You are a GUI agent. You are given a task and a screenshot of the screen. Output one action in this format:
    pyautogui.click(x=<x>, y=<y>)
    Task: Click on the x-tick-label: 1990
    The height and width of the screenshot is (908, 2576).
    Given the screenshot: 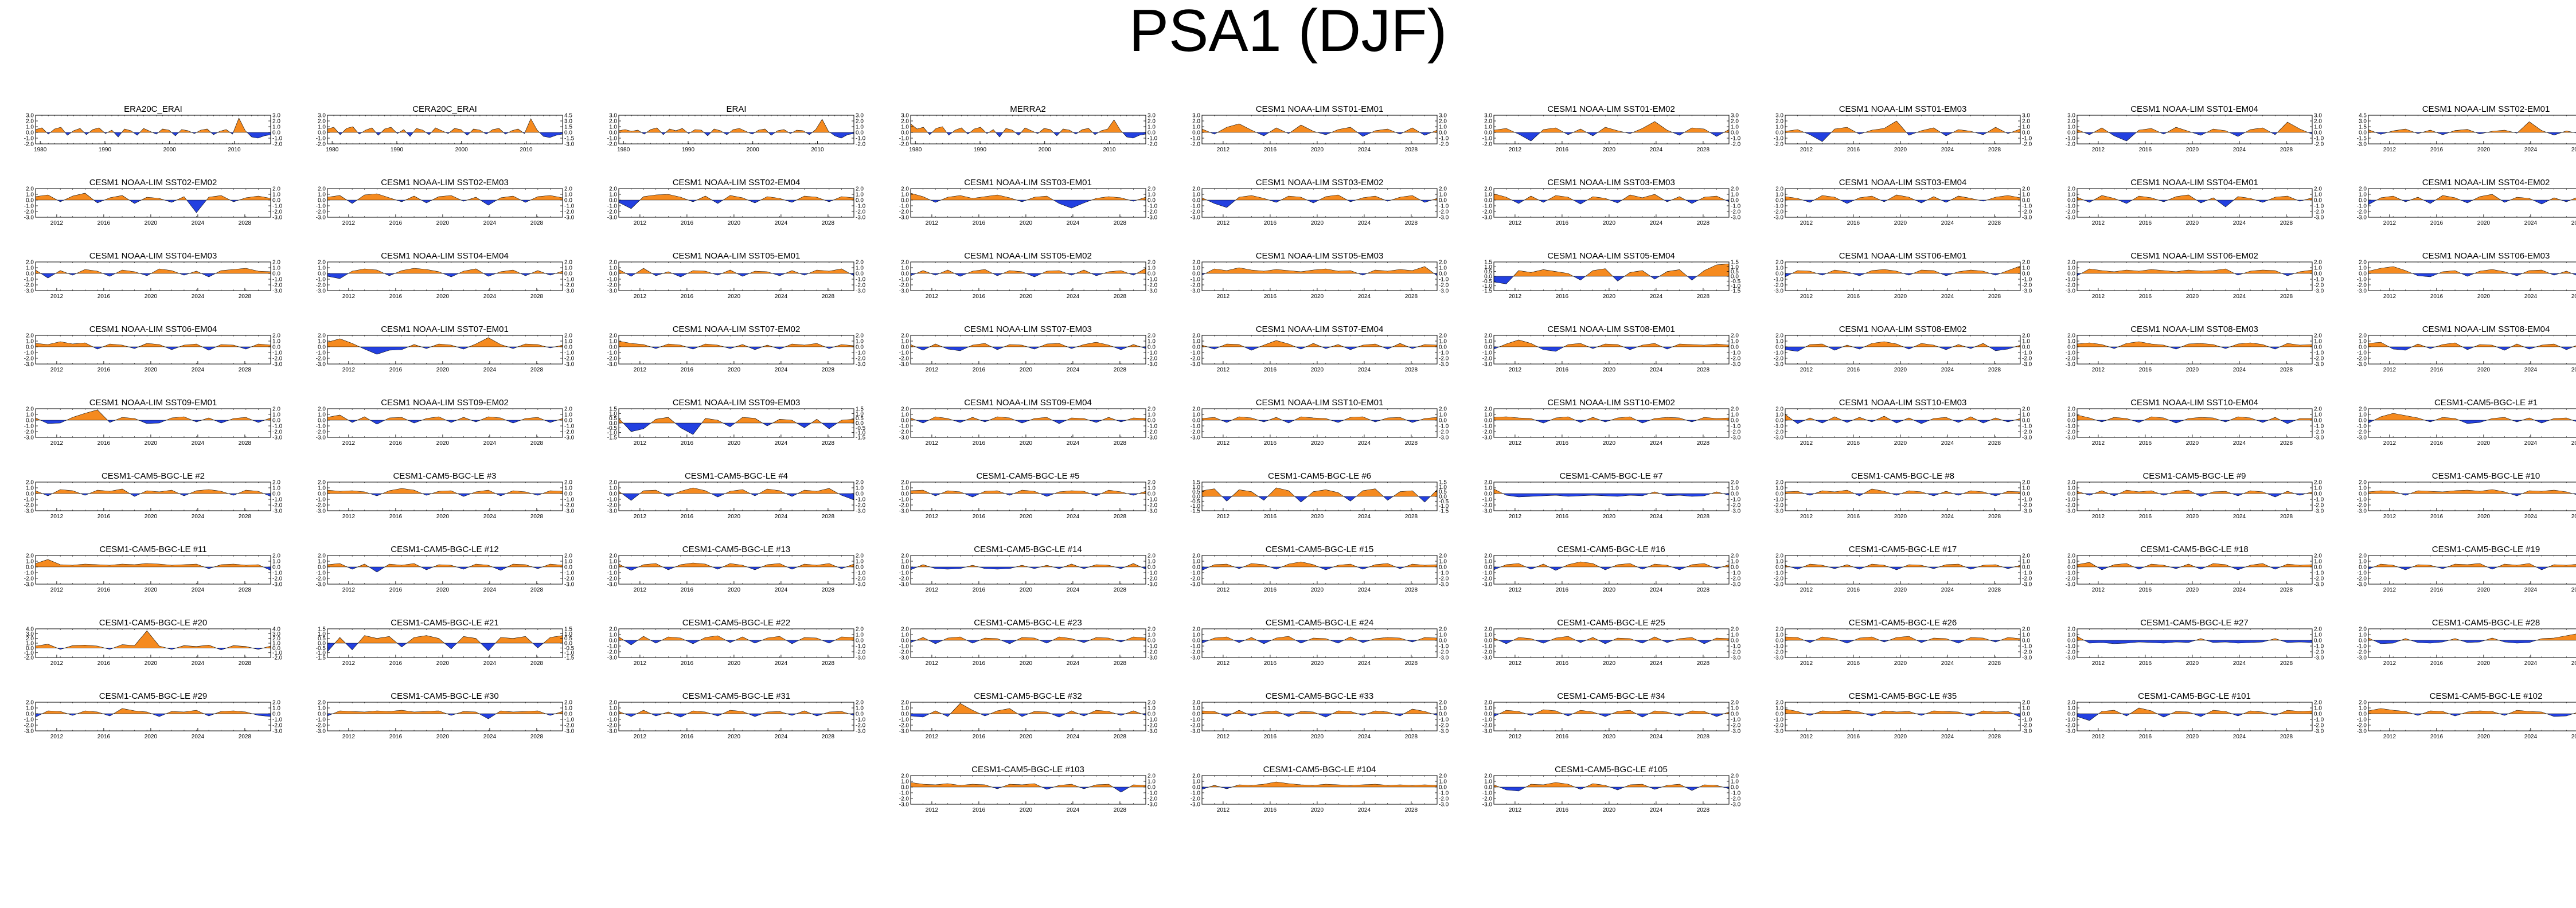 What is the action you would take?
    pyautogui.click(x=397, y=150)
    